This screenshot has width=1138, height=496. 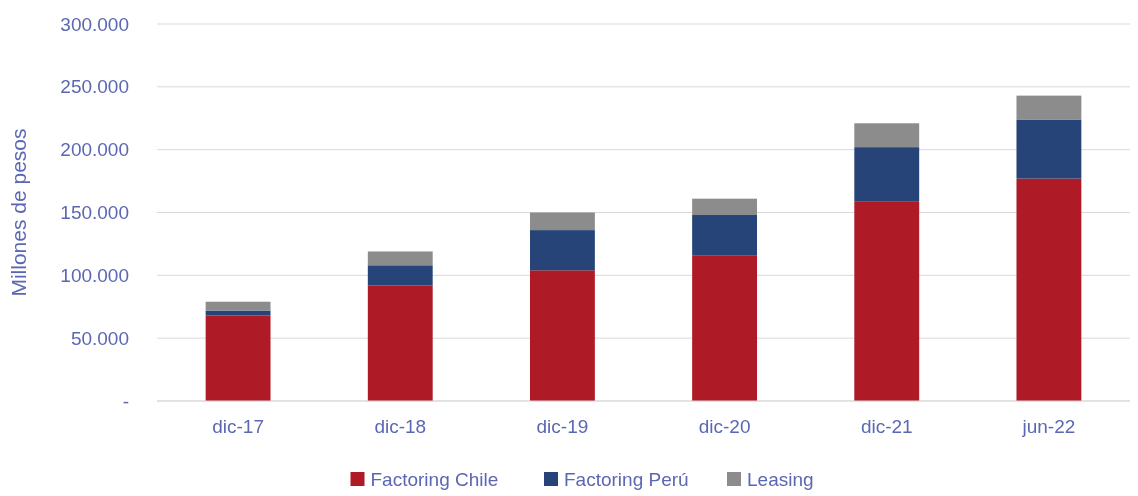 What do you see at coordinates (94, 213) in the screenshot?
I see `y-tick-label: 150.000` at bounding box center [94, 213].